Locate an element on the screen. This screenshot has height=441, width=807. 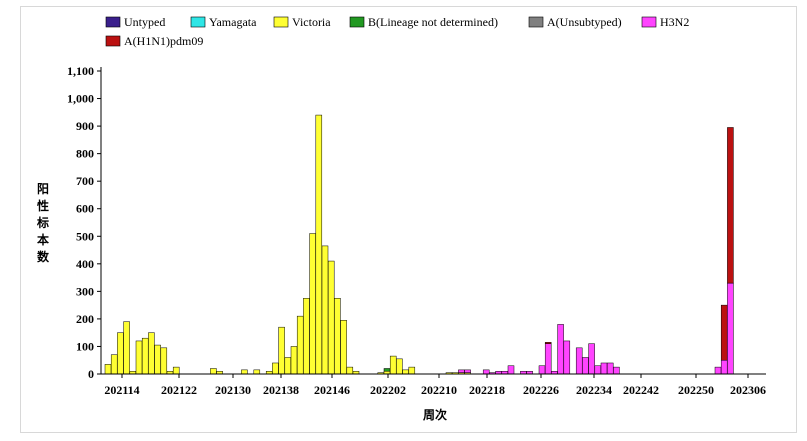
y-tick-label: 100 is located at coordinates (85, 346).